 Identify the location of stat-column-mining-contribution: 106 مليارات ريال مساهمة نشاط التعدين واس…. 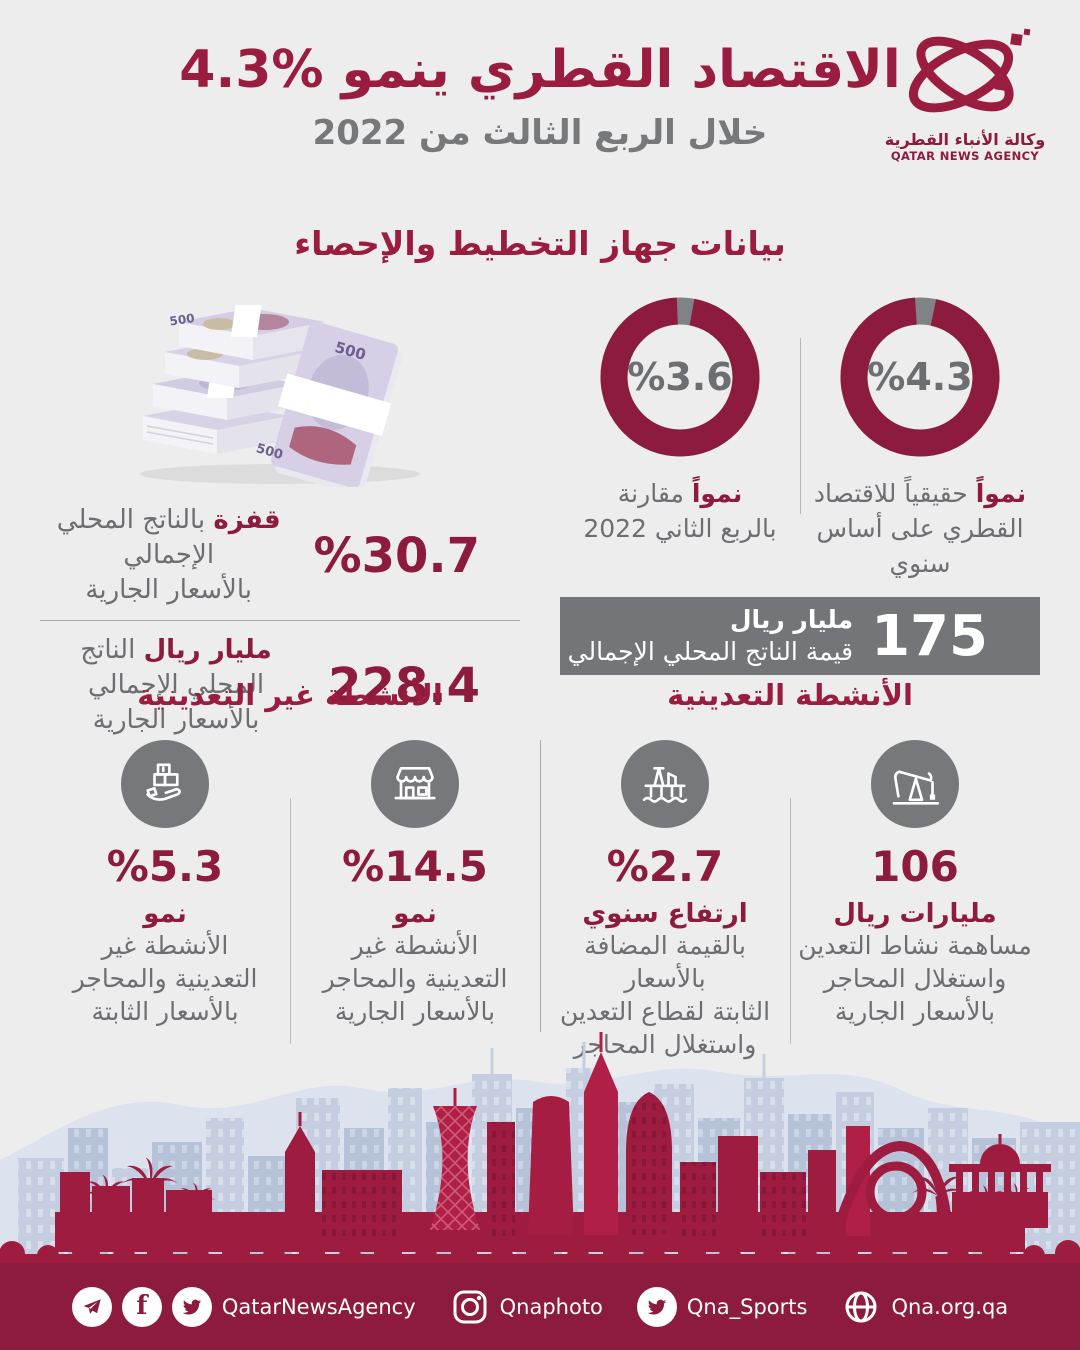
(915, 897).